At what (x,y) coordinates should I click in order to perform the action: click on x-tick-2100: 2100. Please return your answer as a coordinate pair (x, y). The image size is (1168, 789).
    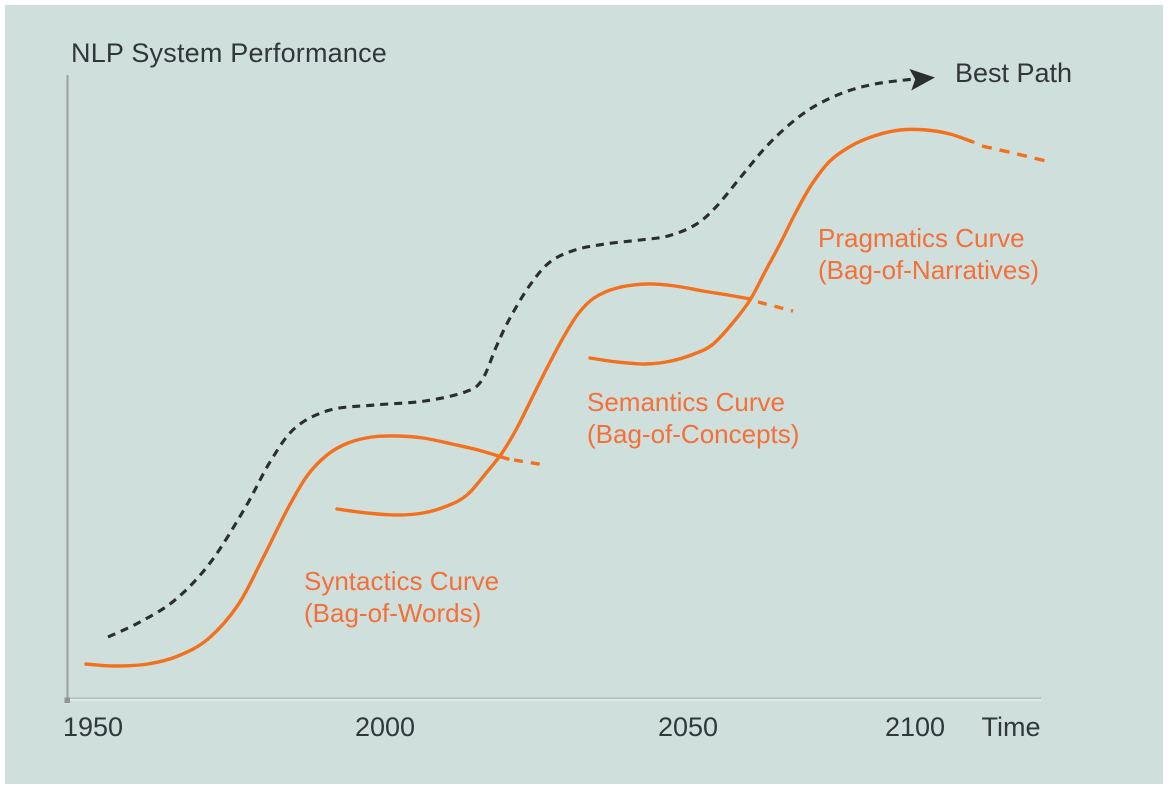
    Looking at the image, I should click on (915, 727).